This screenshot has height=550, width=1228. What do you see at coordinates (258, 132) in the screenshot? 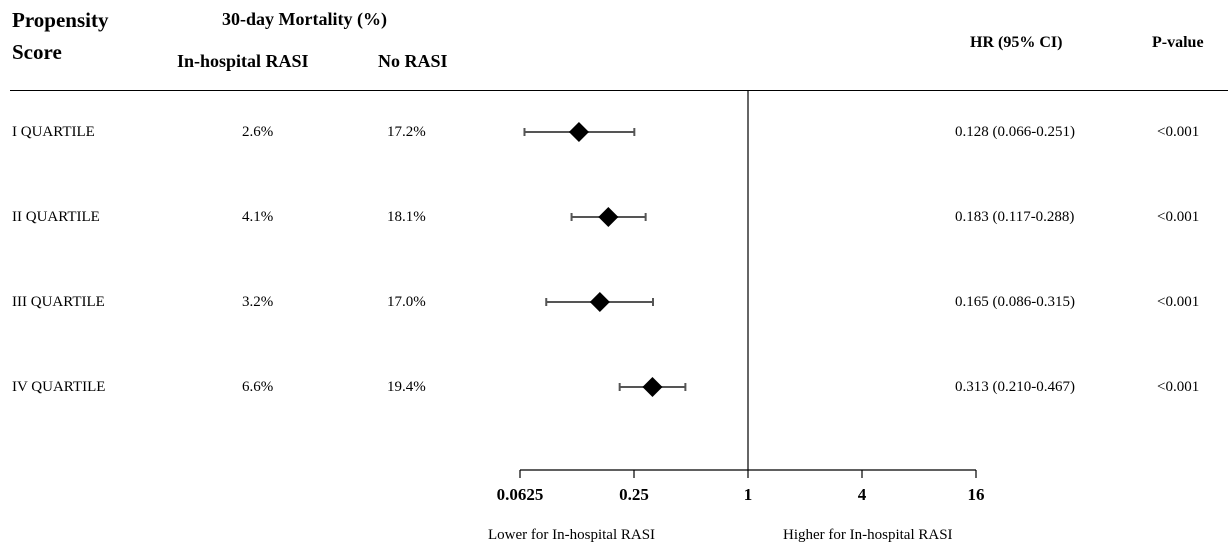
I see `row-rasi: 2.6%` at bounding box center [258, 132].